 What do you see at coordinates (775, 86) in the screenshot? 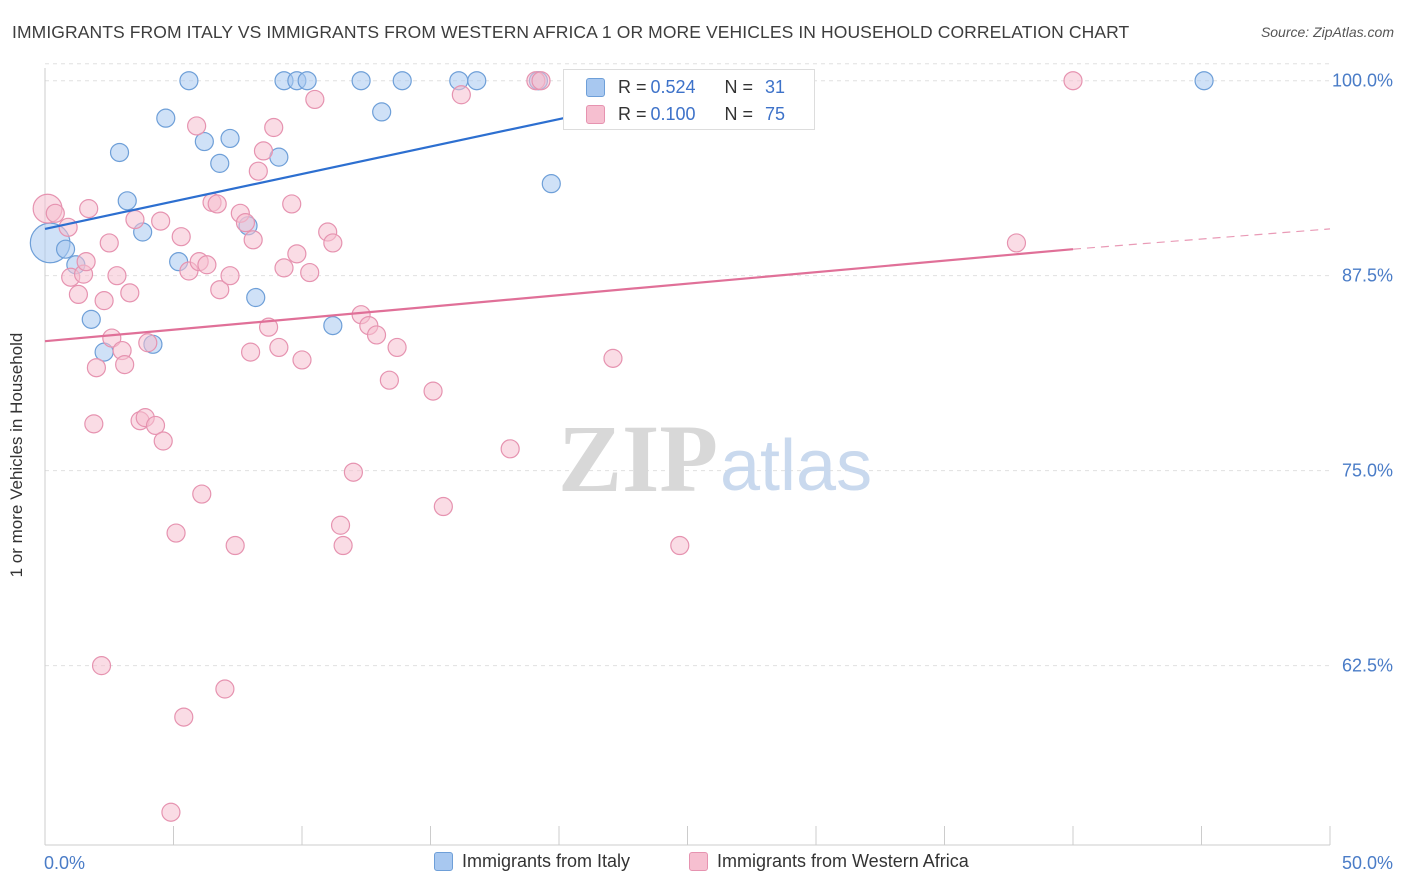
I see `italy-n-value: 31` at bounding box center [775, 86].